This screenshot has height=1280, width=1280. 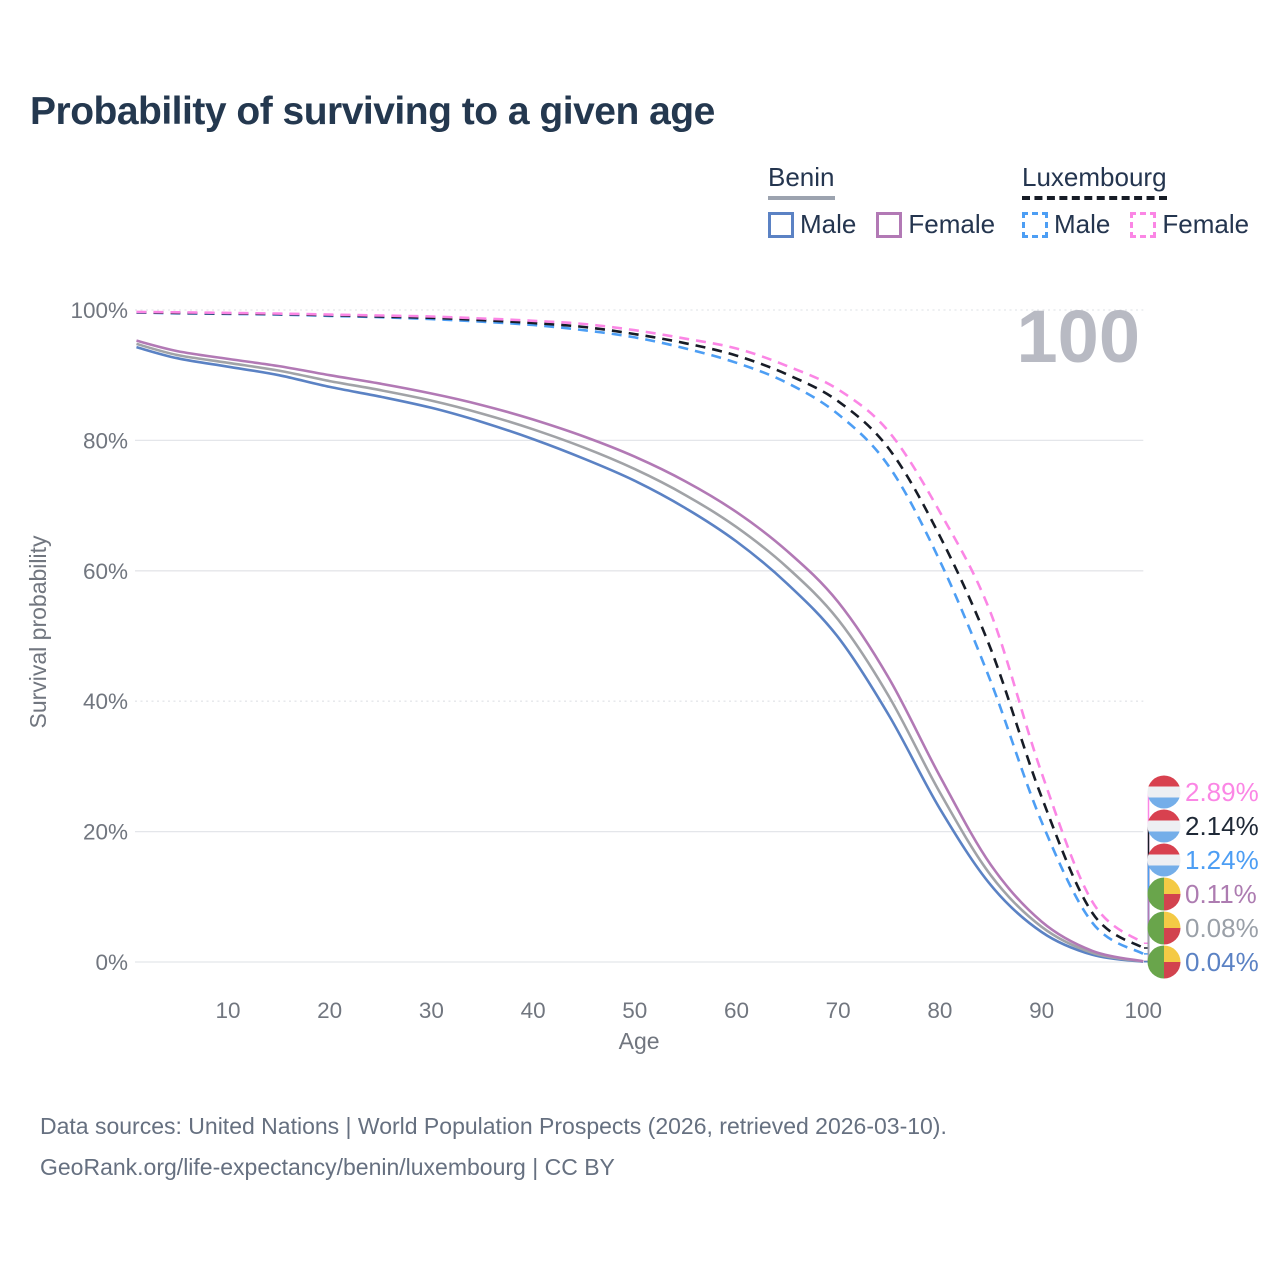 I want to click on end-label-lux-female: 2.89%, so click(x=1222, y=792).